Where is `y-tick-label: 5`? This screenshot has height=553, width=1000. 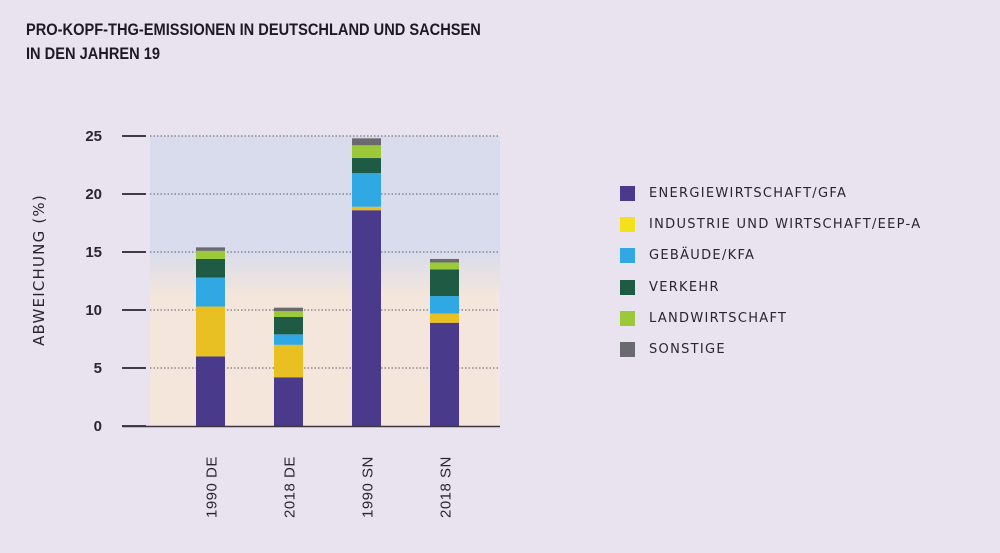 y-tick-label: 5 is located at coordinates (98, 368).